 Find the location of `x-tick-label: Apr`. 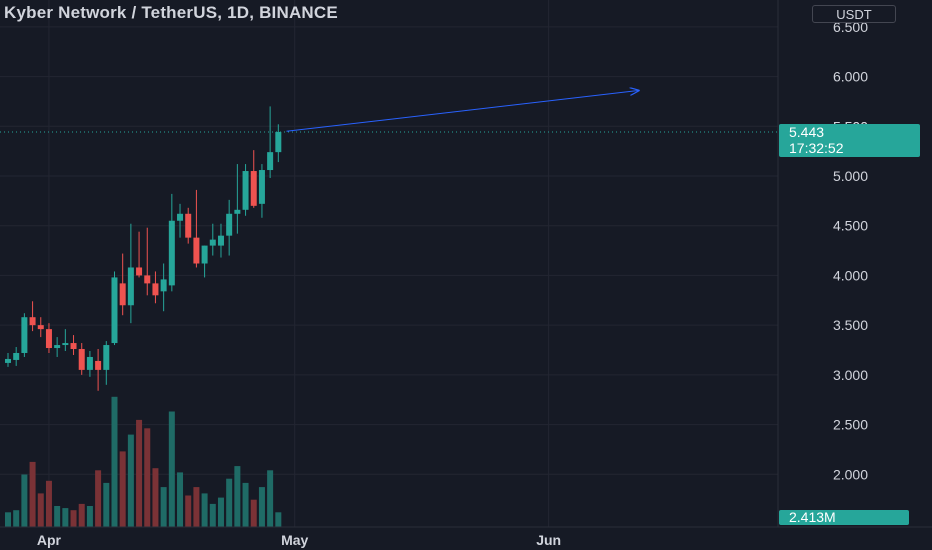

x-tick-label: Apr is located at coordinates (49, 540).